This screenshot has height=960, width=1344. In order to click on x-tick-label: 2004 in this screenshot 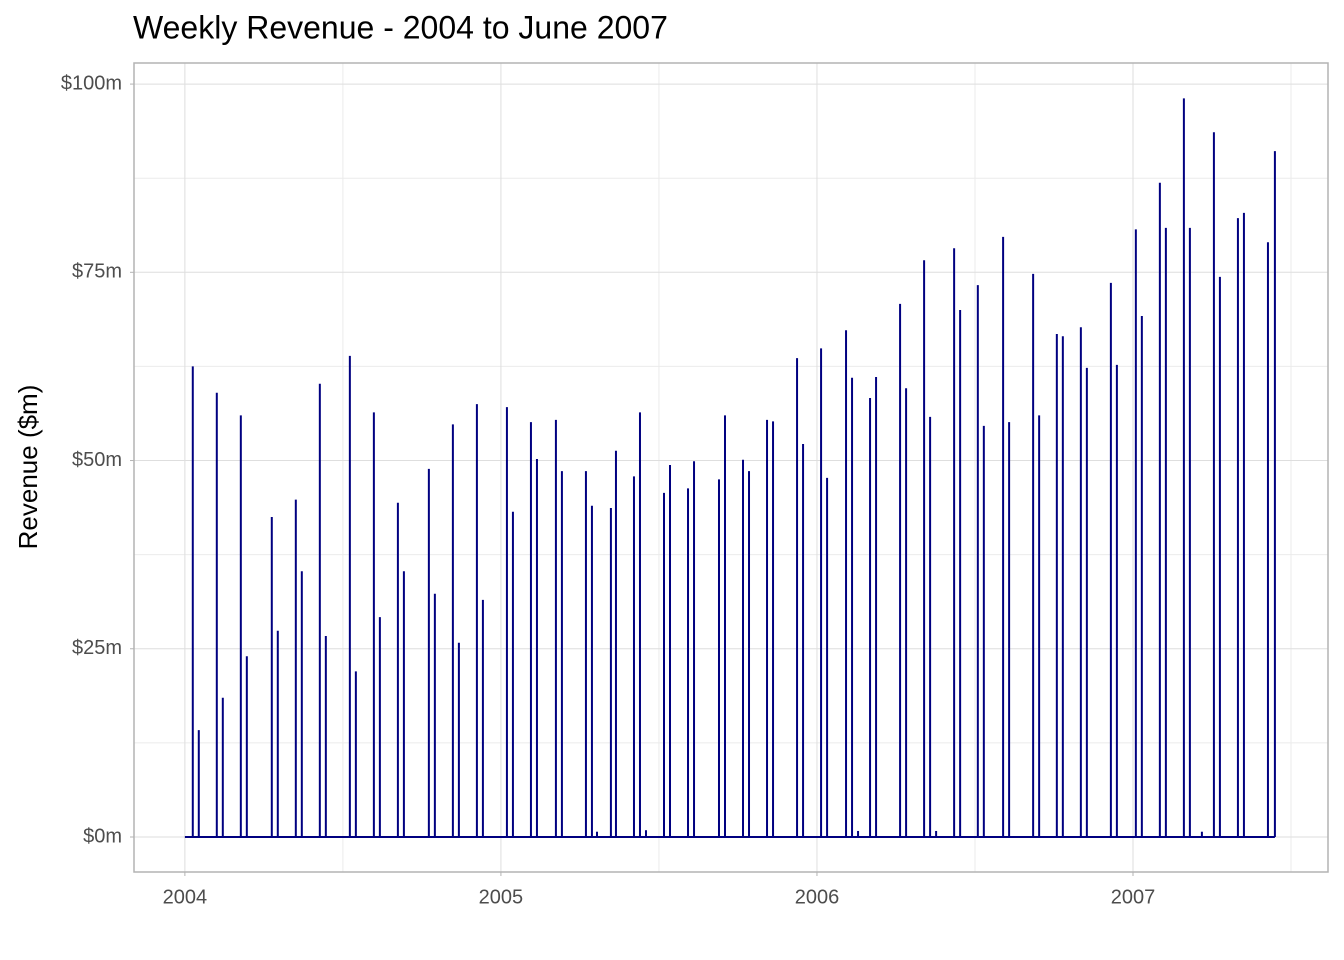, I will do `click(185, 897)`.